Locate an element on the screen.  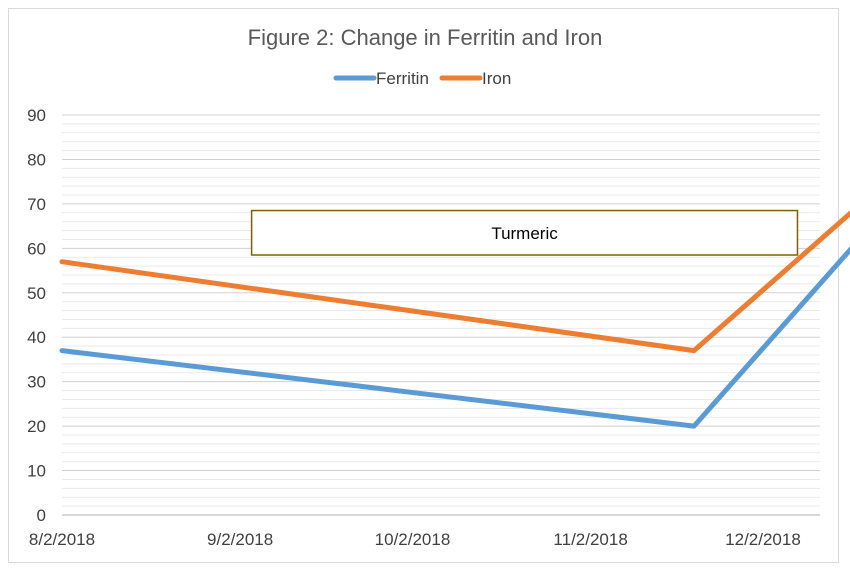
legend-label-ferritin: Ferritin is located at coordinates (402, 78).